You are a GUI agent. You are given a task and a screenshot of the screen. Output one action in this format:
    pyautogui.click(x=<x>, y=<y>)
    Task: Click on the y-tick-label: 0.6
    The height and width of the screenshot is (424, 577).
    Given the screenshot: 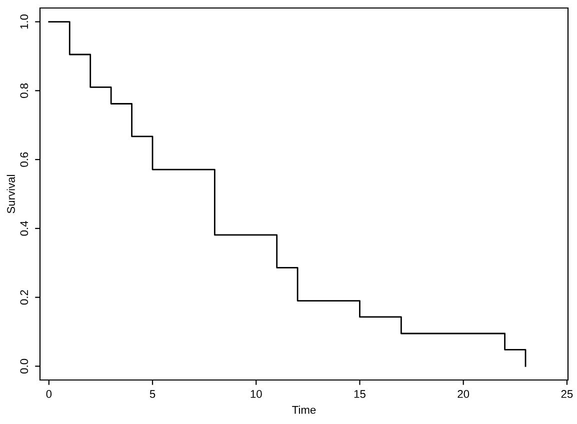 What is the action you would take?
    pyautogui.click(x=24, y=159)
    